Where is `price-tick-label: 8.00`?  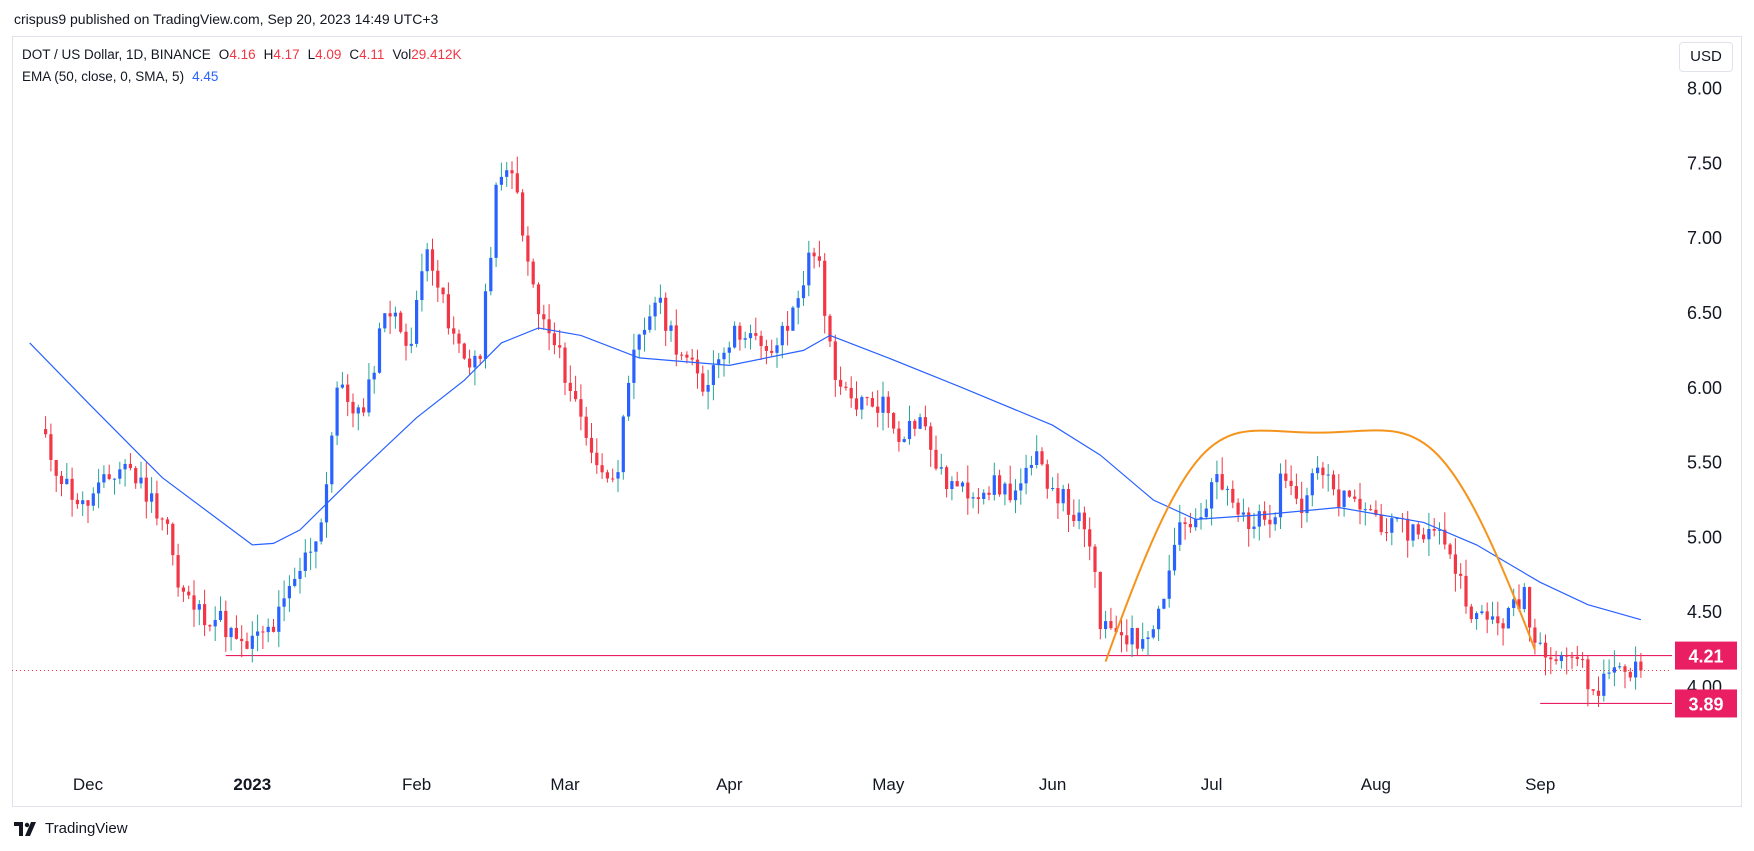
price-tick-label: 8.00 is located at coordinates (1704, 89).